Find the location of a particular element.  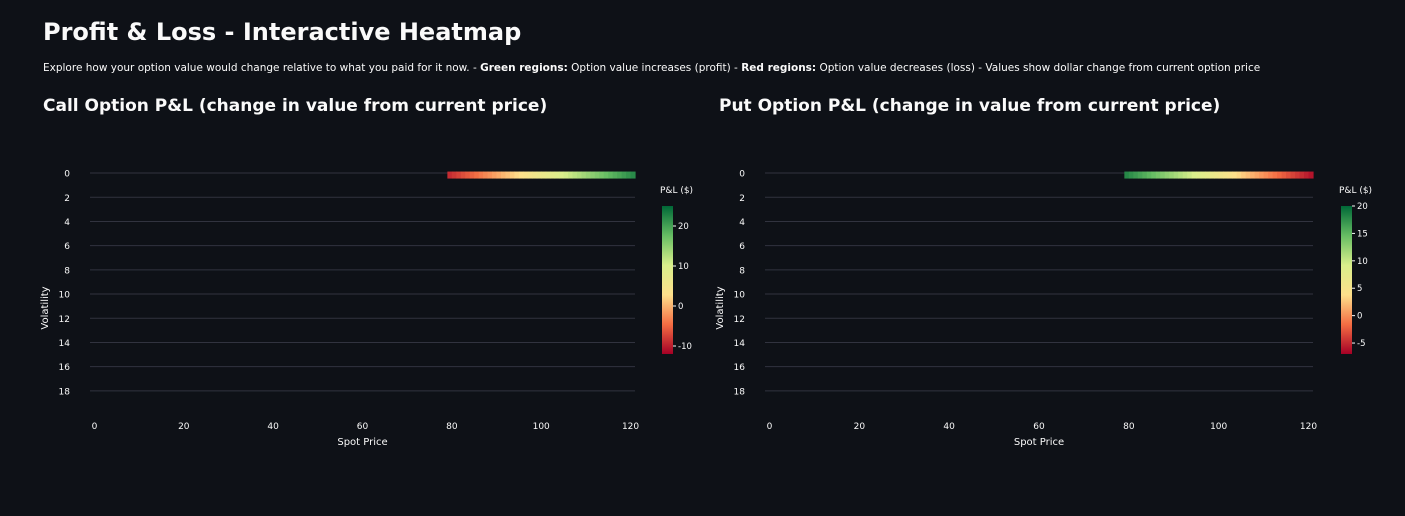

description-red-label: Red regions: is located at coordinates (779, 68).